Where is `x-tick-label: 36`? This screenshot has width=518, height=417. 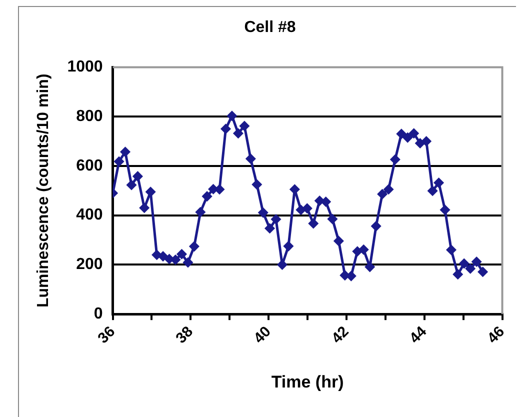 x-tick-label: 36 is located at coordinates (106, 335).